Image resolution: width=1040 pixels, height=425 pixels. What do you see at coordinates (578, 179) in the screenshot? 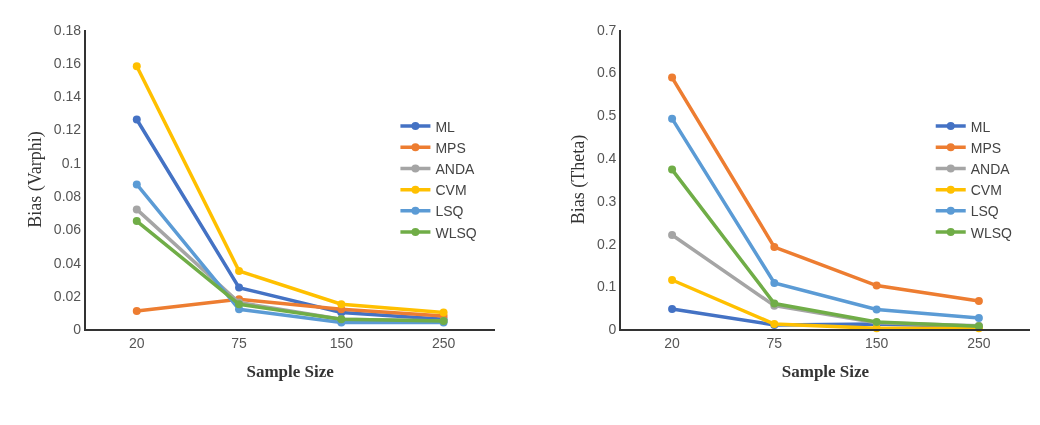
I see `y-axis-title: Bias (Theta)` at bounding box center [578, 179].